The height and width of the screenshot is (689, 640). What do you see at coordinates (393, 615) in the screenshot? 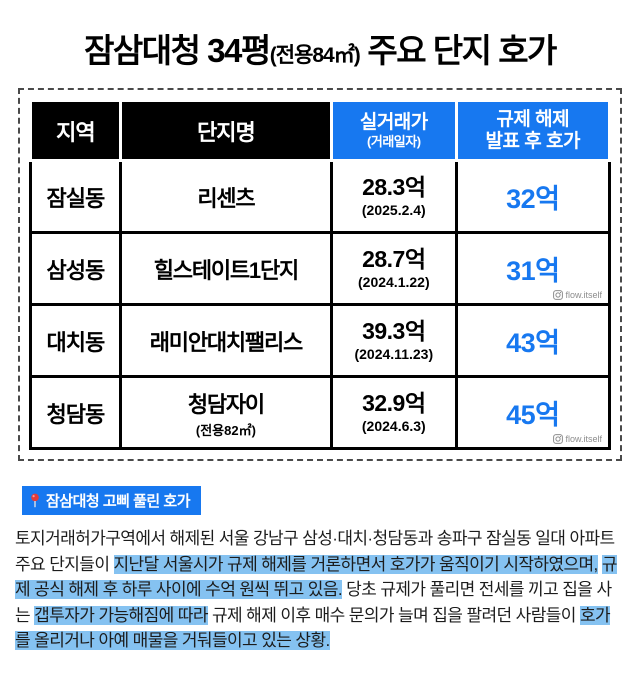
I see `body-text-segment: 규제 해제 이후 매수 문의가 늘며 집을 팔려던 사람들이` at bounding box center [393, 615].